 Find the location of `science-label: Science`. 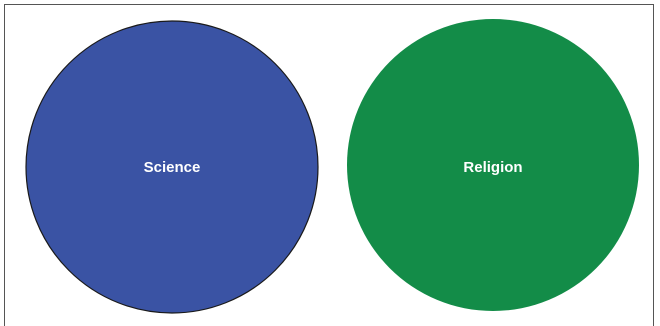

science-label: Science is located at coordinates (172, 167).